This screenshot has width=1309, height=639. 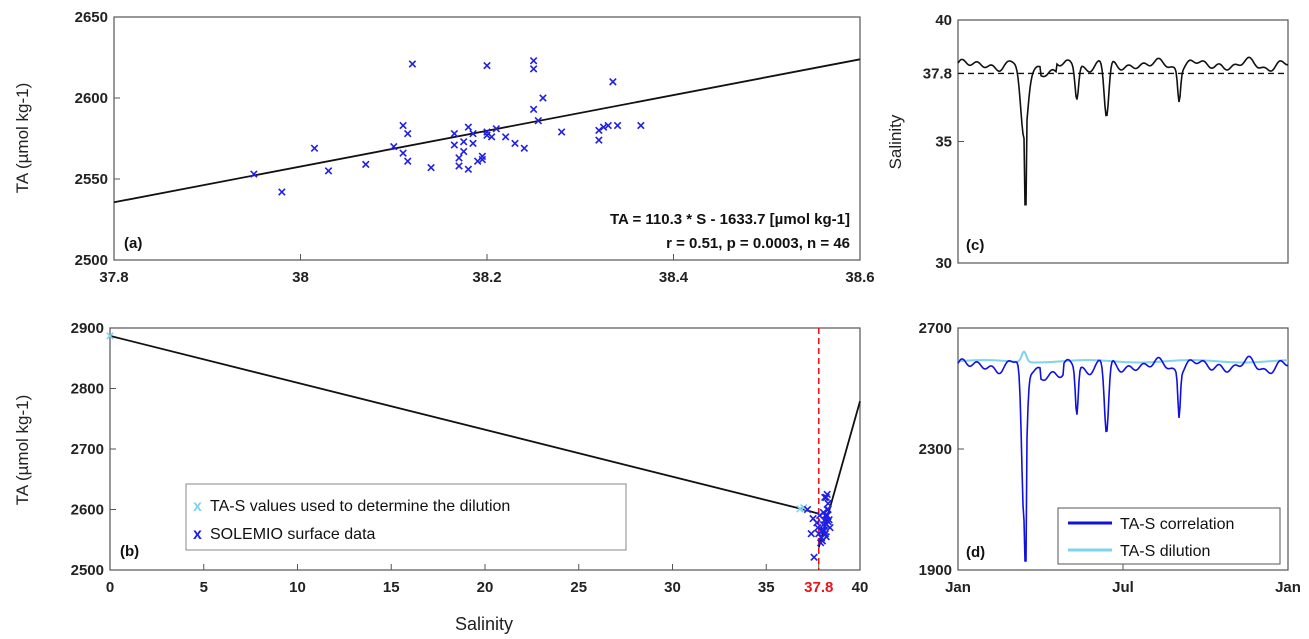 What do you see at coordinates (293, 534) in the screenshot?
I see `legend-label-solemio: SOLEMIO surface data` at bounding box center [293, 534].